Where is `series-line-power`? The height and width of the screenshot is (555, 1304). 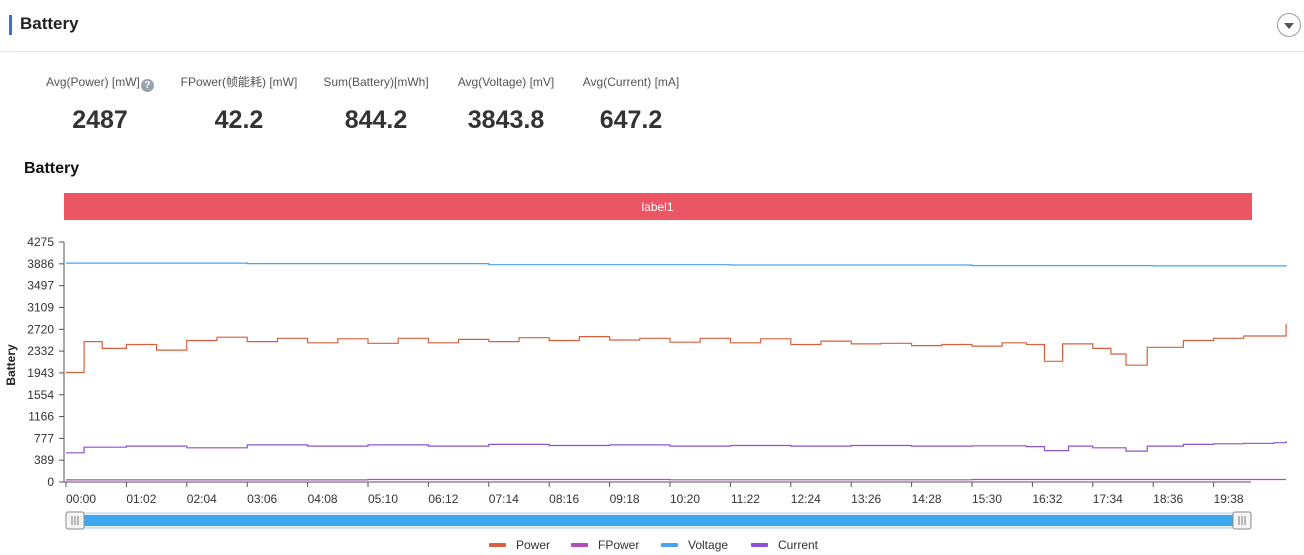
series-line-power is located at coordinates (676, 348).